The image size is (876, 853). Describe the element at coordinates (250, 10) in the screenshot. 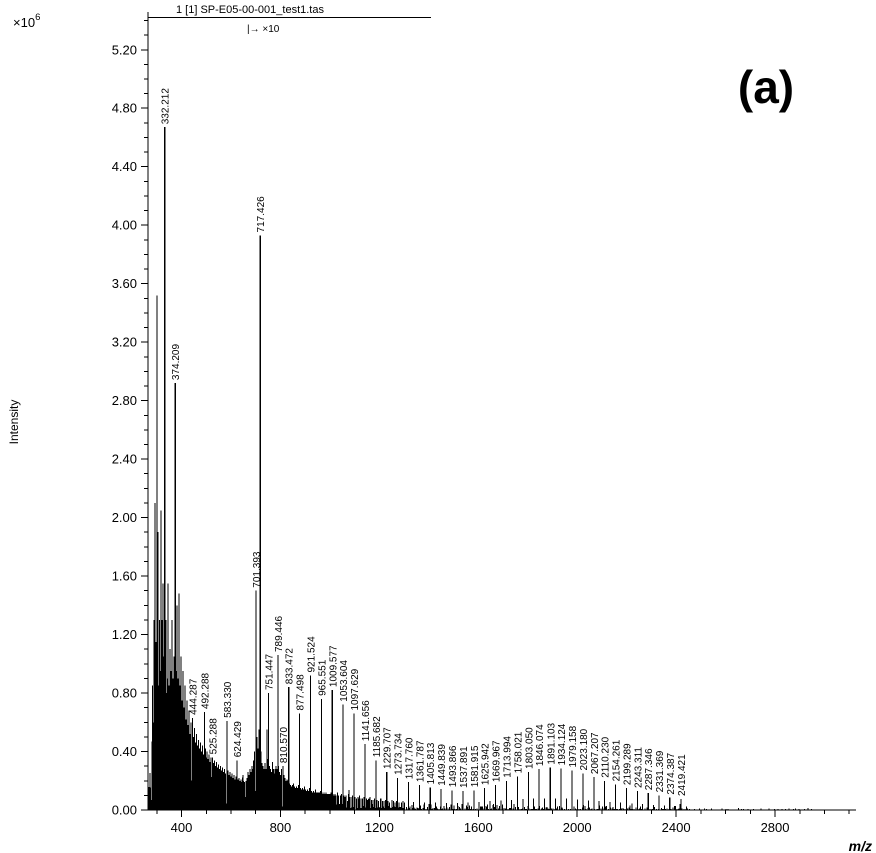

I see `chart-title: 1 [1] SP-E05-00-001_test1.tas` at that location.